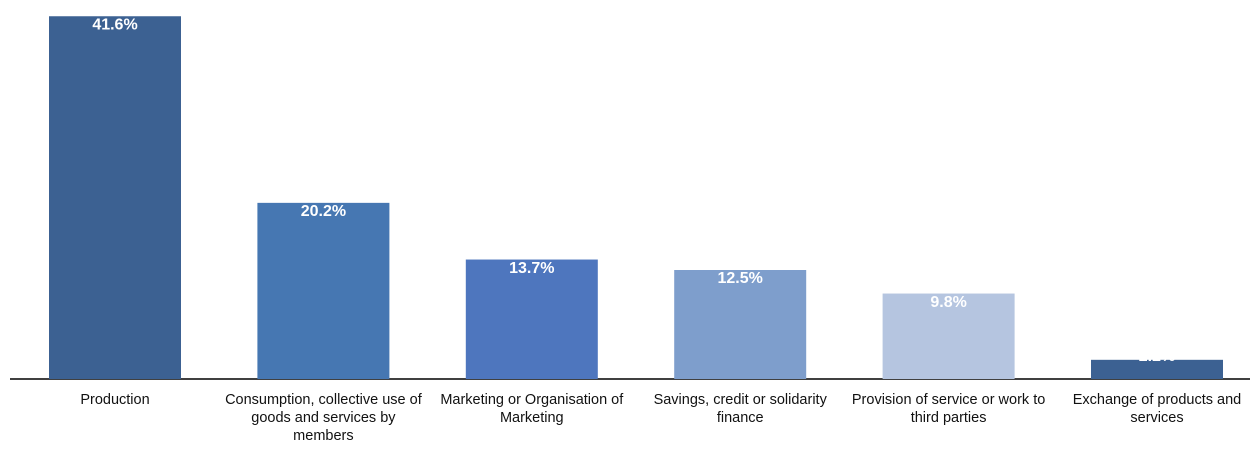 The image size is (1260, 457). I want to click on x-tick-label: Savings, credit or solidarity finance, so click(741, 409).